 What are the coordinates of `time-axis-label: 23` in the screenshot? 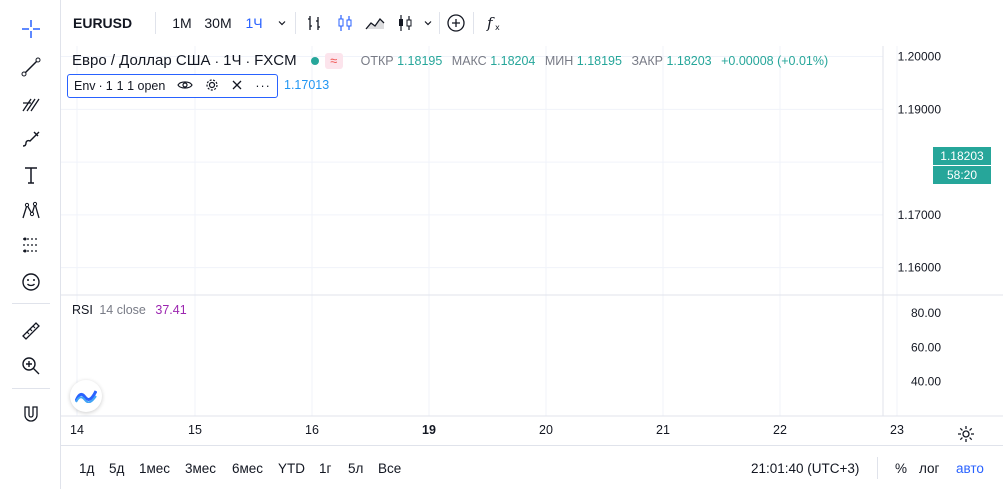 It's located at (897, 430).